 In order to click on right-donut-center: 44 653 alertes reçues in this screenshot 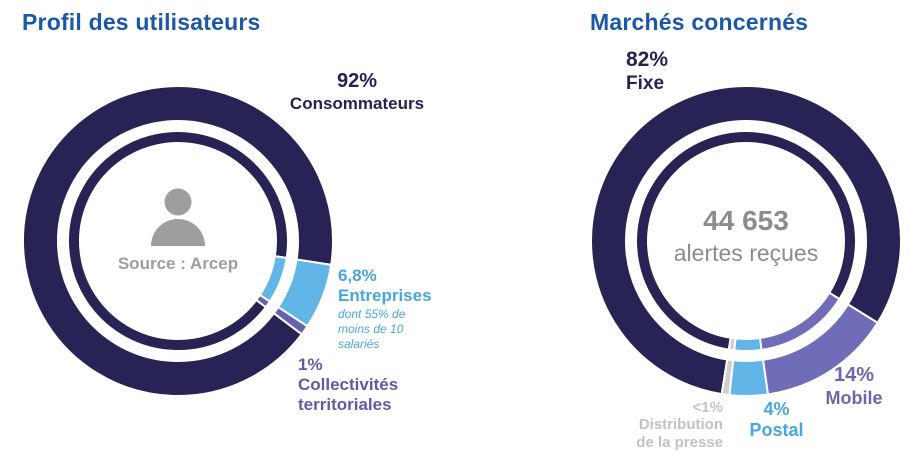, I will do `click(746, 236)`.